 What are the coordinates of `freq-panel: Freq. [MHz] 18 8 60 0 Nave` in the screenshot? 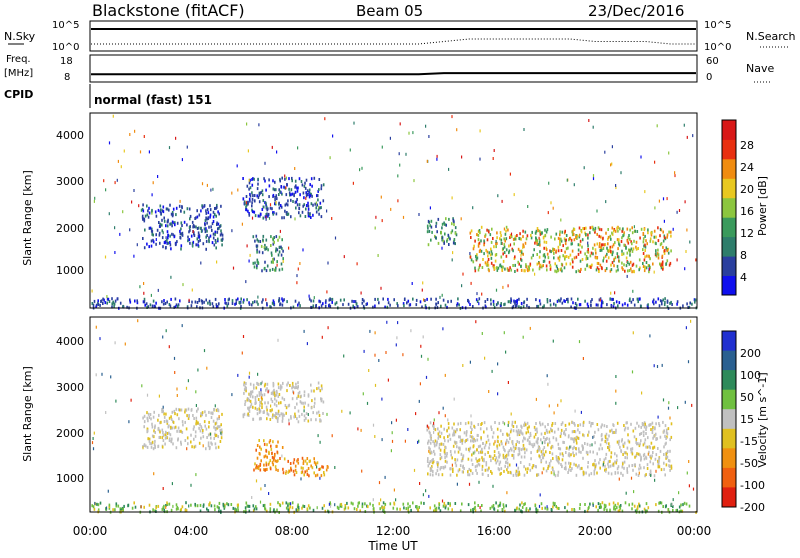 It's located at (389, 68).